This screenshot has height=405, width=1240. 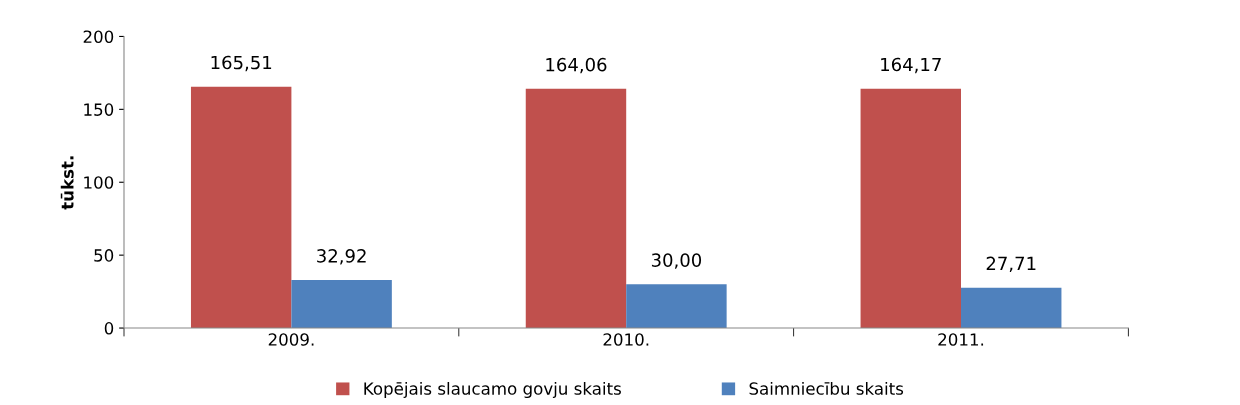 I want to click on x-tick-label: 2010., so click(x=626, y=339).